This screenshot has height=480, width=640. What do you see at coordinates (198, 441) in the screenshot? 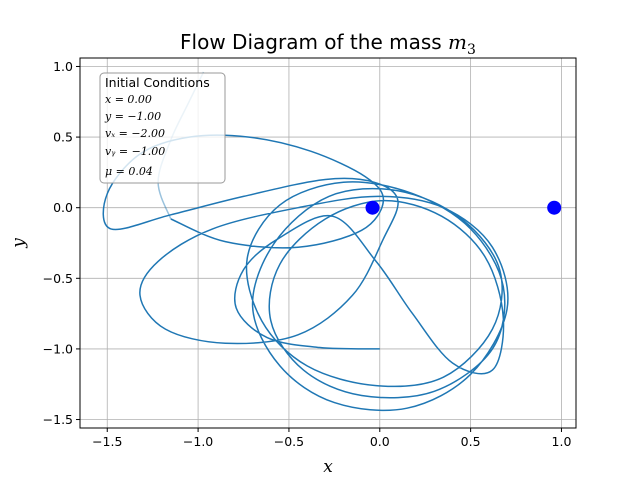
I see `x-tick-label: −1.0` at bounding box center [198, 441].